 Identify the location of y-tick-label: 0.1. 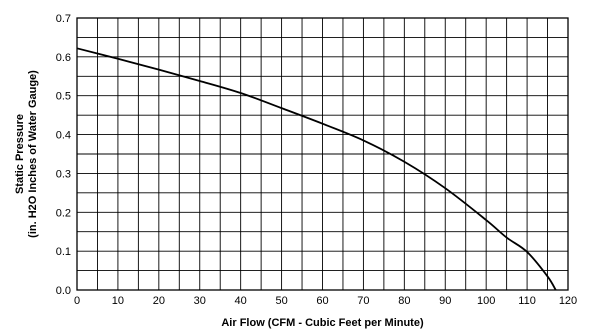
(63, 252).